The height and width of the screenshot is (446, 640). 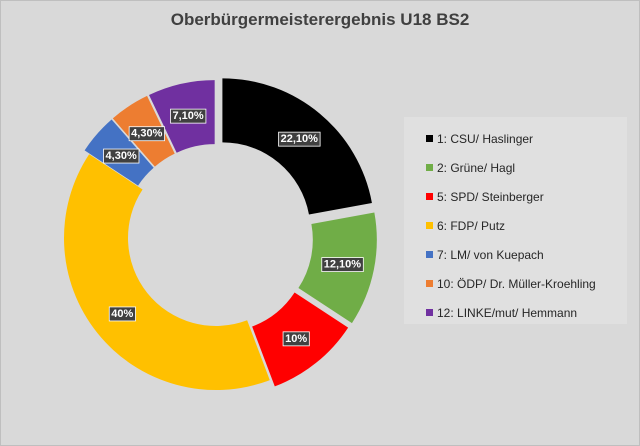 What do you see at coordinates (515, 225) in the screenshot?
I see `legend-item-4: 6: FDP/ Putz` at bounding box center [515, 225].